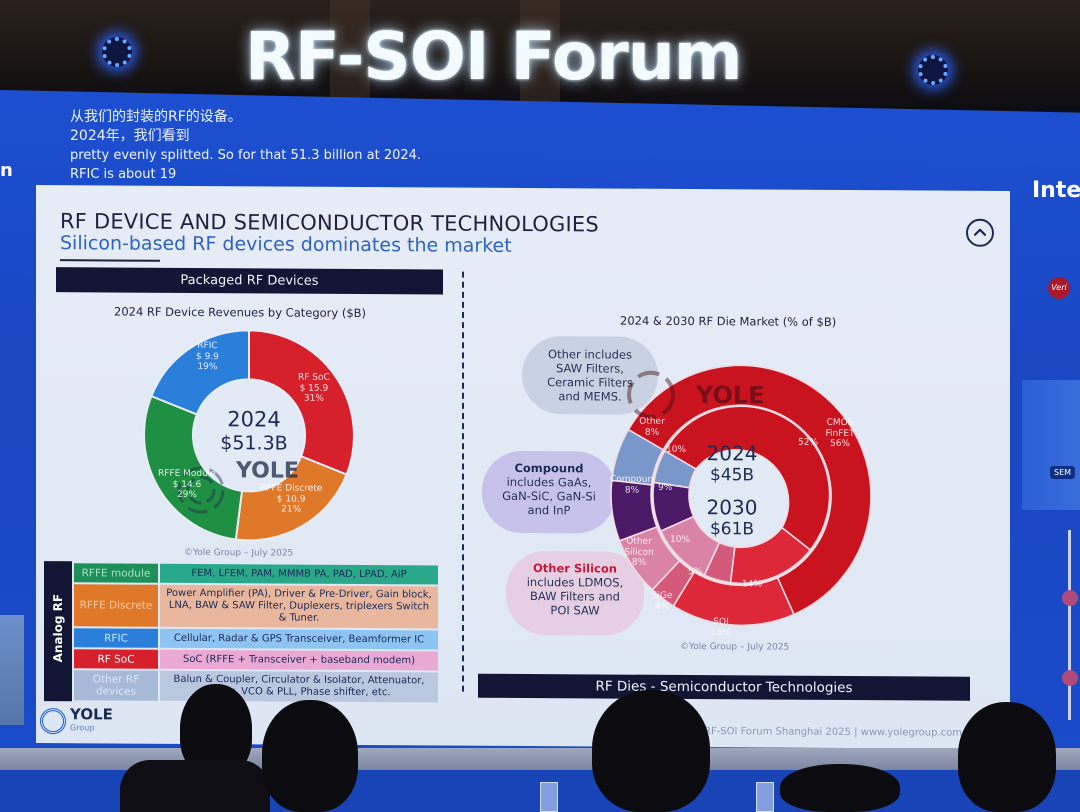 Image resolution: width=1080 pixels, height=812 pixels. What do you see at coordinates (76, 720) in the screenshot?
I see `yole-logo: YOLE Group` at bounding box center [76, 720].